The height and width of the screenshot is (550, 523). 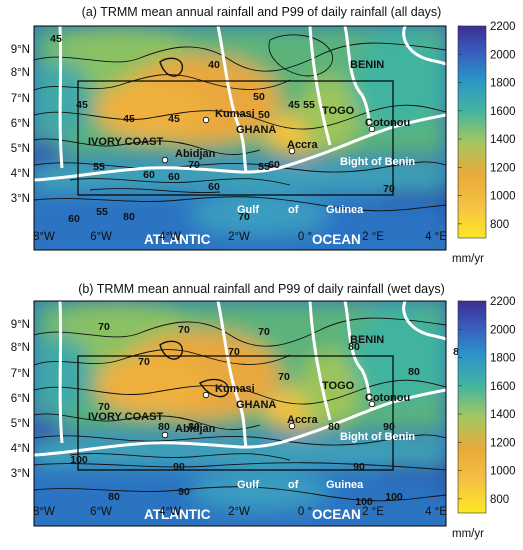 I want to click on panel-b-lat-label: 9°N, so click(x=20, y=325).